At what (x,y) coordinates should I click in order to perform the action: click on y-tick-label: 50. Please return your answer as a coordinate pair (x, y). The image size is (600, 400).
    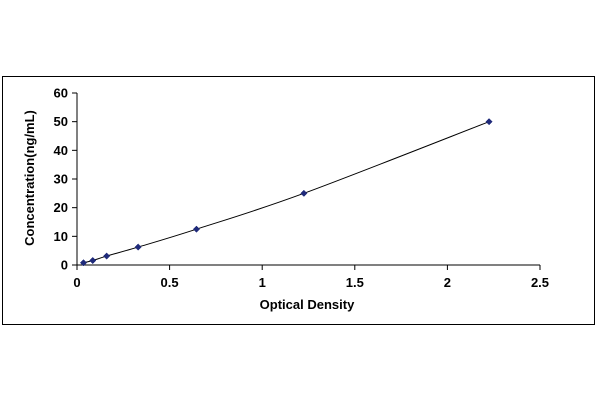
    Looking at the image, I should click on (61, 121).